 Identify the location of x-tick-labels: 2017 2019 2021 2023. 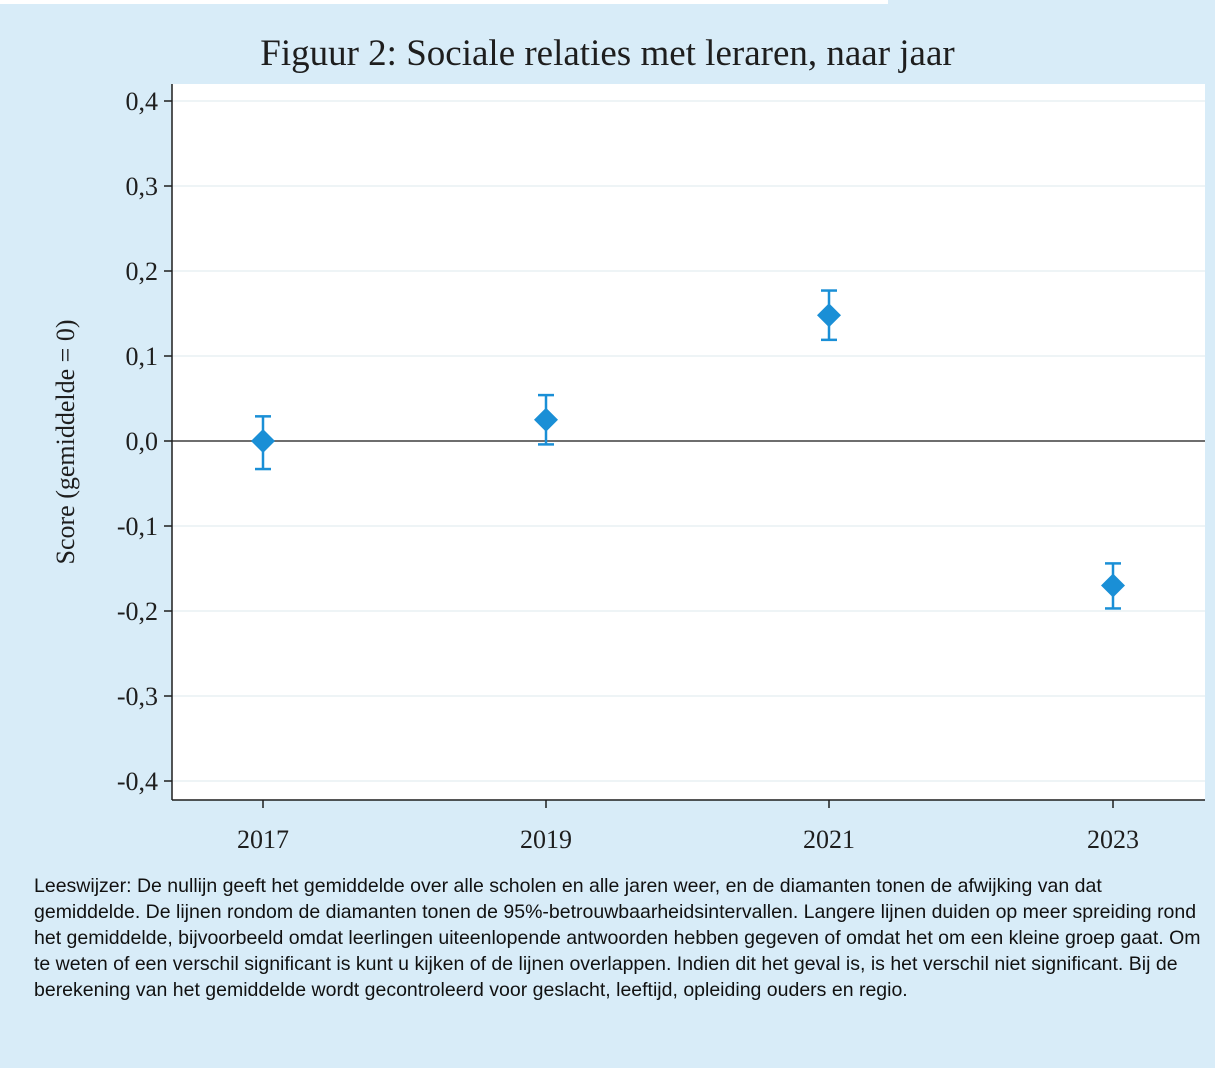
(688, 839).